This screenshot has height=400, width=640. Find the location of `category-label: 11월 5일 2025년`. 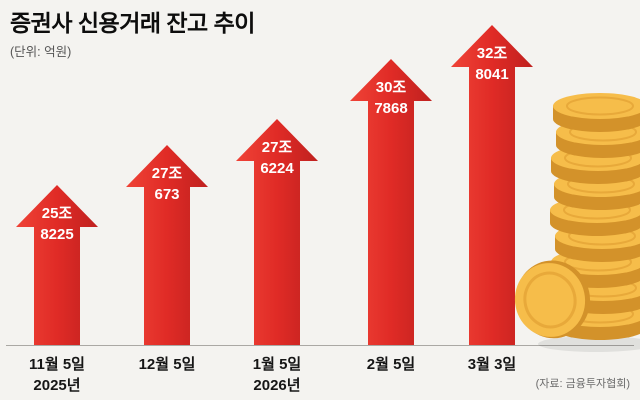

category-label: 11월 5일 2025년 is located at coordinates (57, 375).